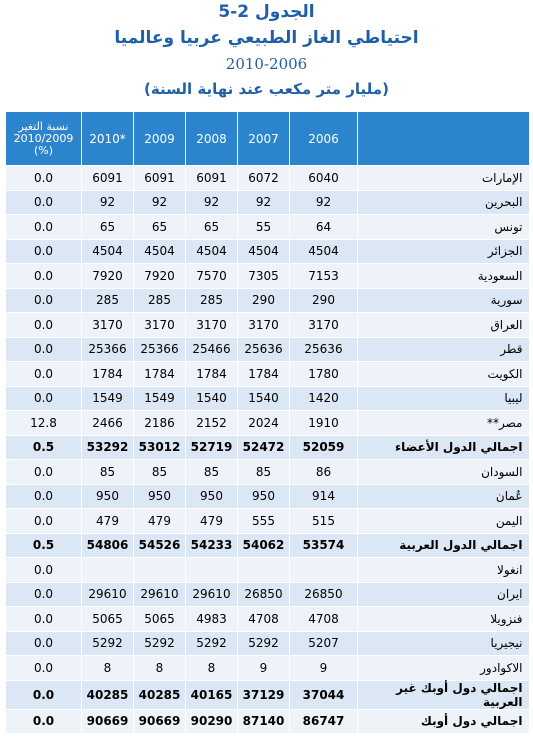 This screenshot has width=533, height=752. Describe the element at coordinates (323, 423) in the screenshot. I see `row-value-cell-v2006: 1910` at that location.